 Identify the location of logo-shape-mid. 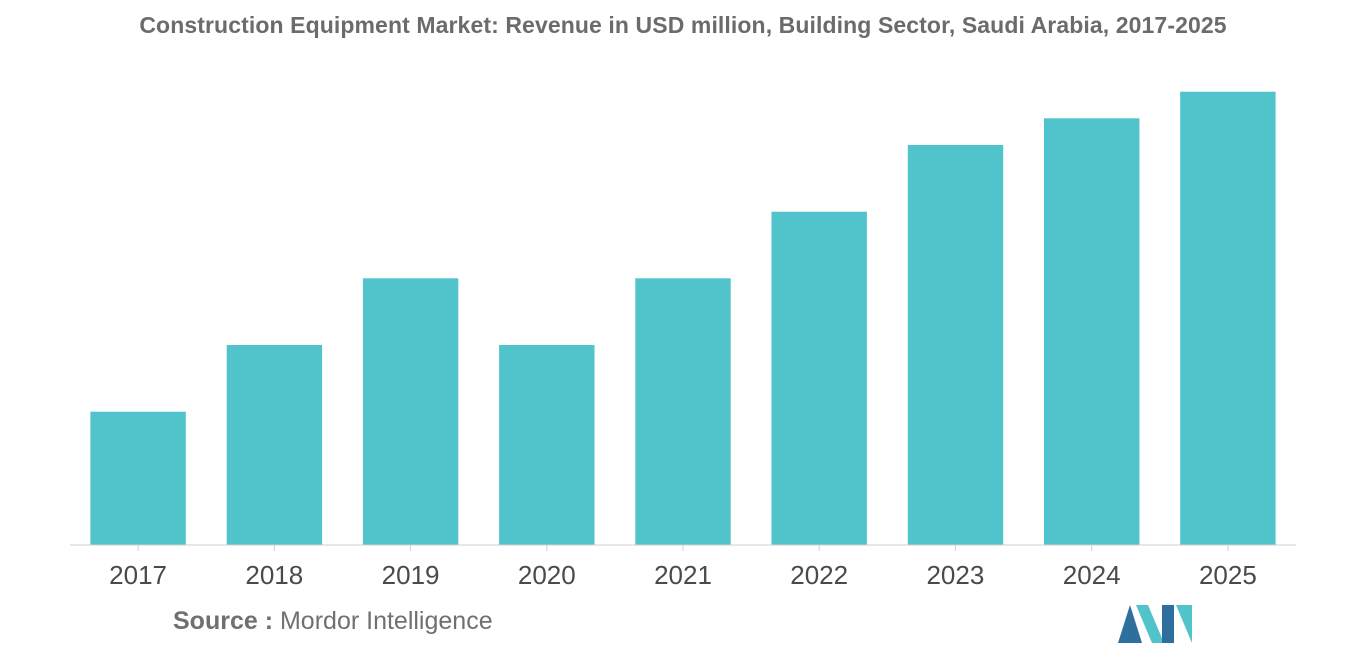
(1150, 624).